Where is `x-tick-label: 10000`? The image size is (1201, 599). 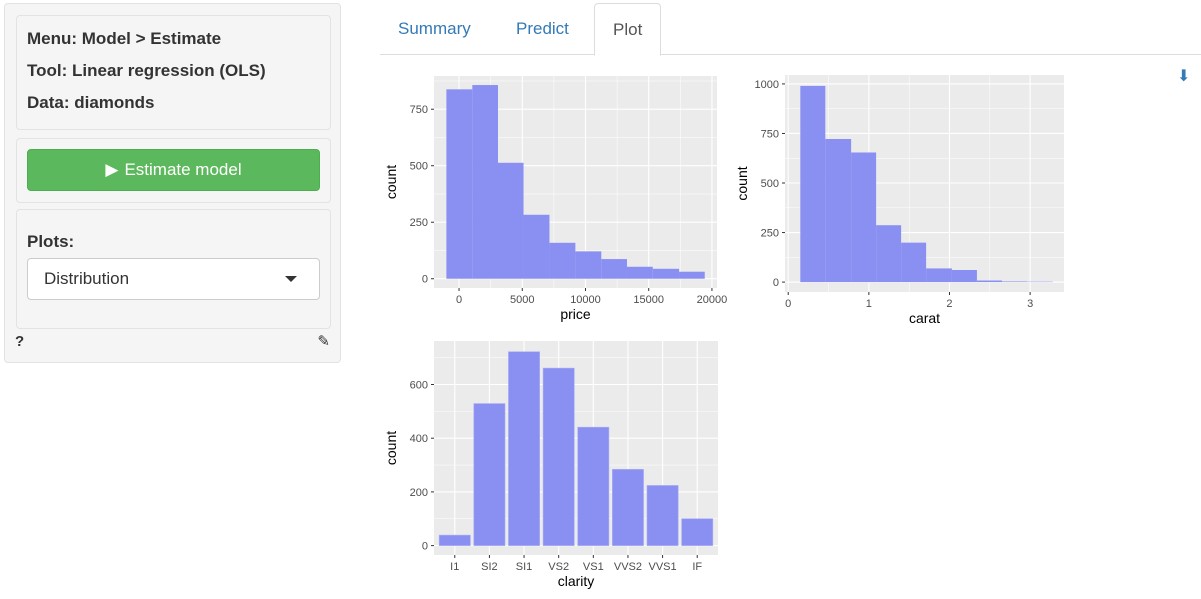
x-tick-label: 10000 is located at coordinates (585, 300).